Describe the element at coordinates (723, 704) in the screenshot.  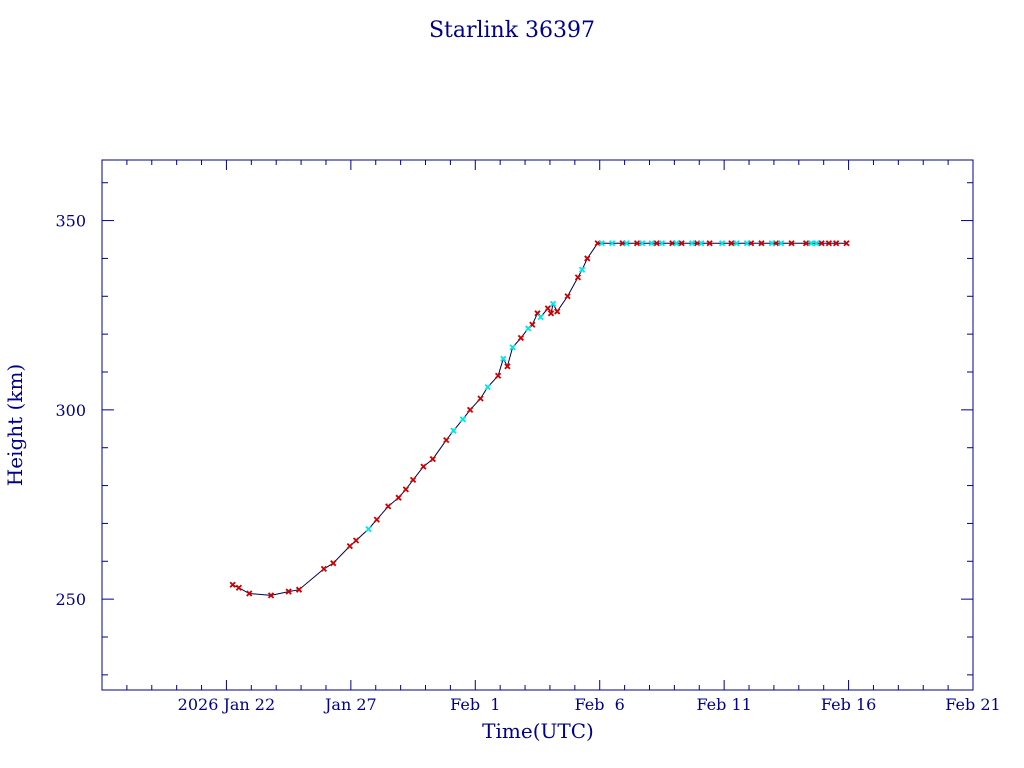
I see `x-tick-label: Feb 11` at that location.